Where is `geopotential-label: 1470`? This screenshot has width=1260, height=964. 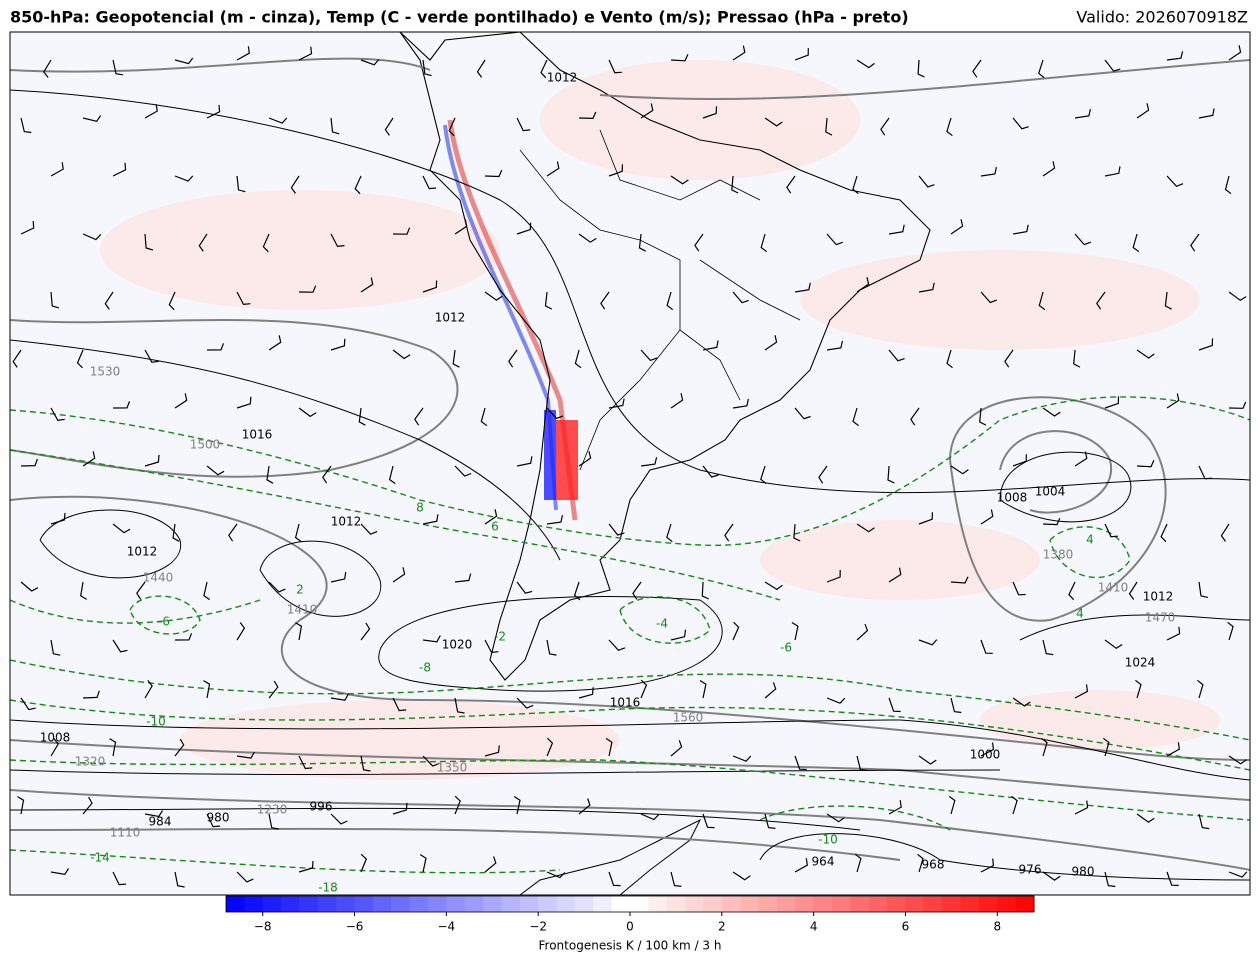
geopotential-label: 1470 is located at coordinates (1160, 618).